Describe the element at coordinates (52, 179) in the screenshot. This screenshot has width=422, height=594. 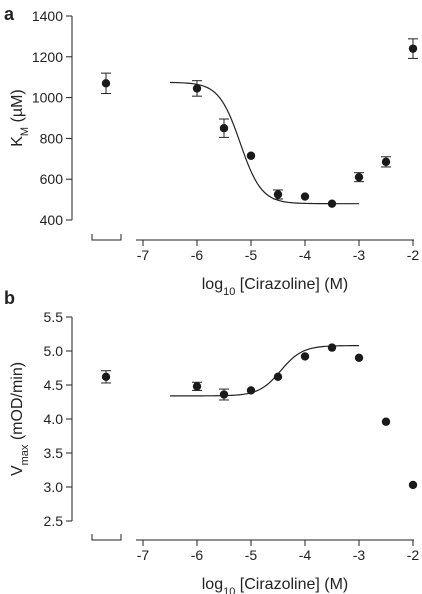
I see `y-tick-label: 600` at that location.